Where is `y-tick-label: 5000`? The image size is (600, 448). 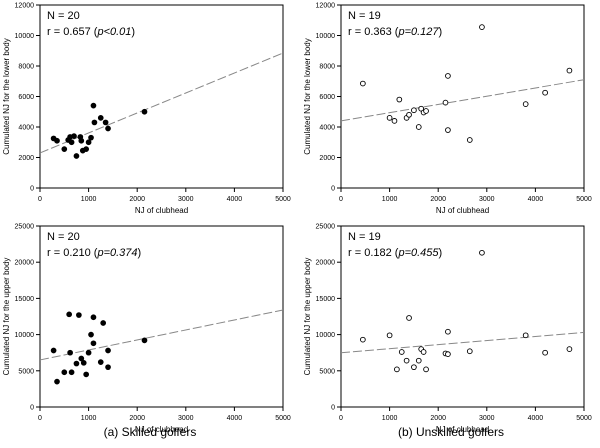
y-tick-label: 5000 is located at coordinates (327, 371).